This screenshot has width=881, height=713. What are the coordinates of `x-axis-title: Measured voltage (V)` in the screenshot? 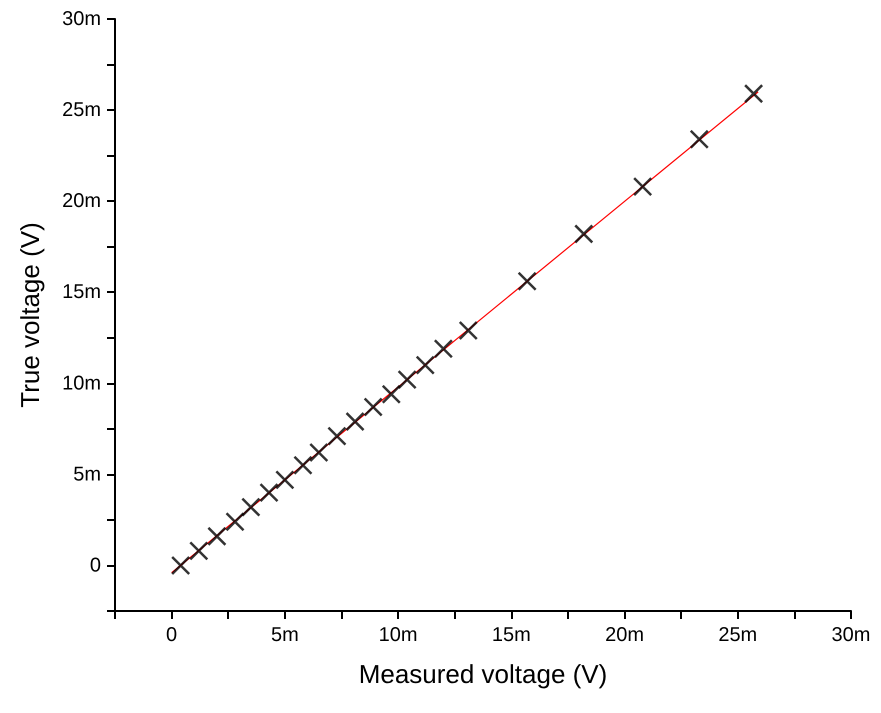 It's located at (483, 674).